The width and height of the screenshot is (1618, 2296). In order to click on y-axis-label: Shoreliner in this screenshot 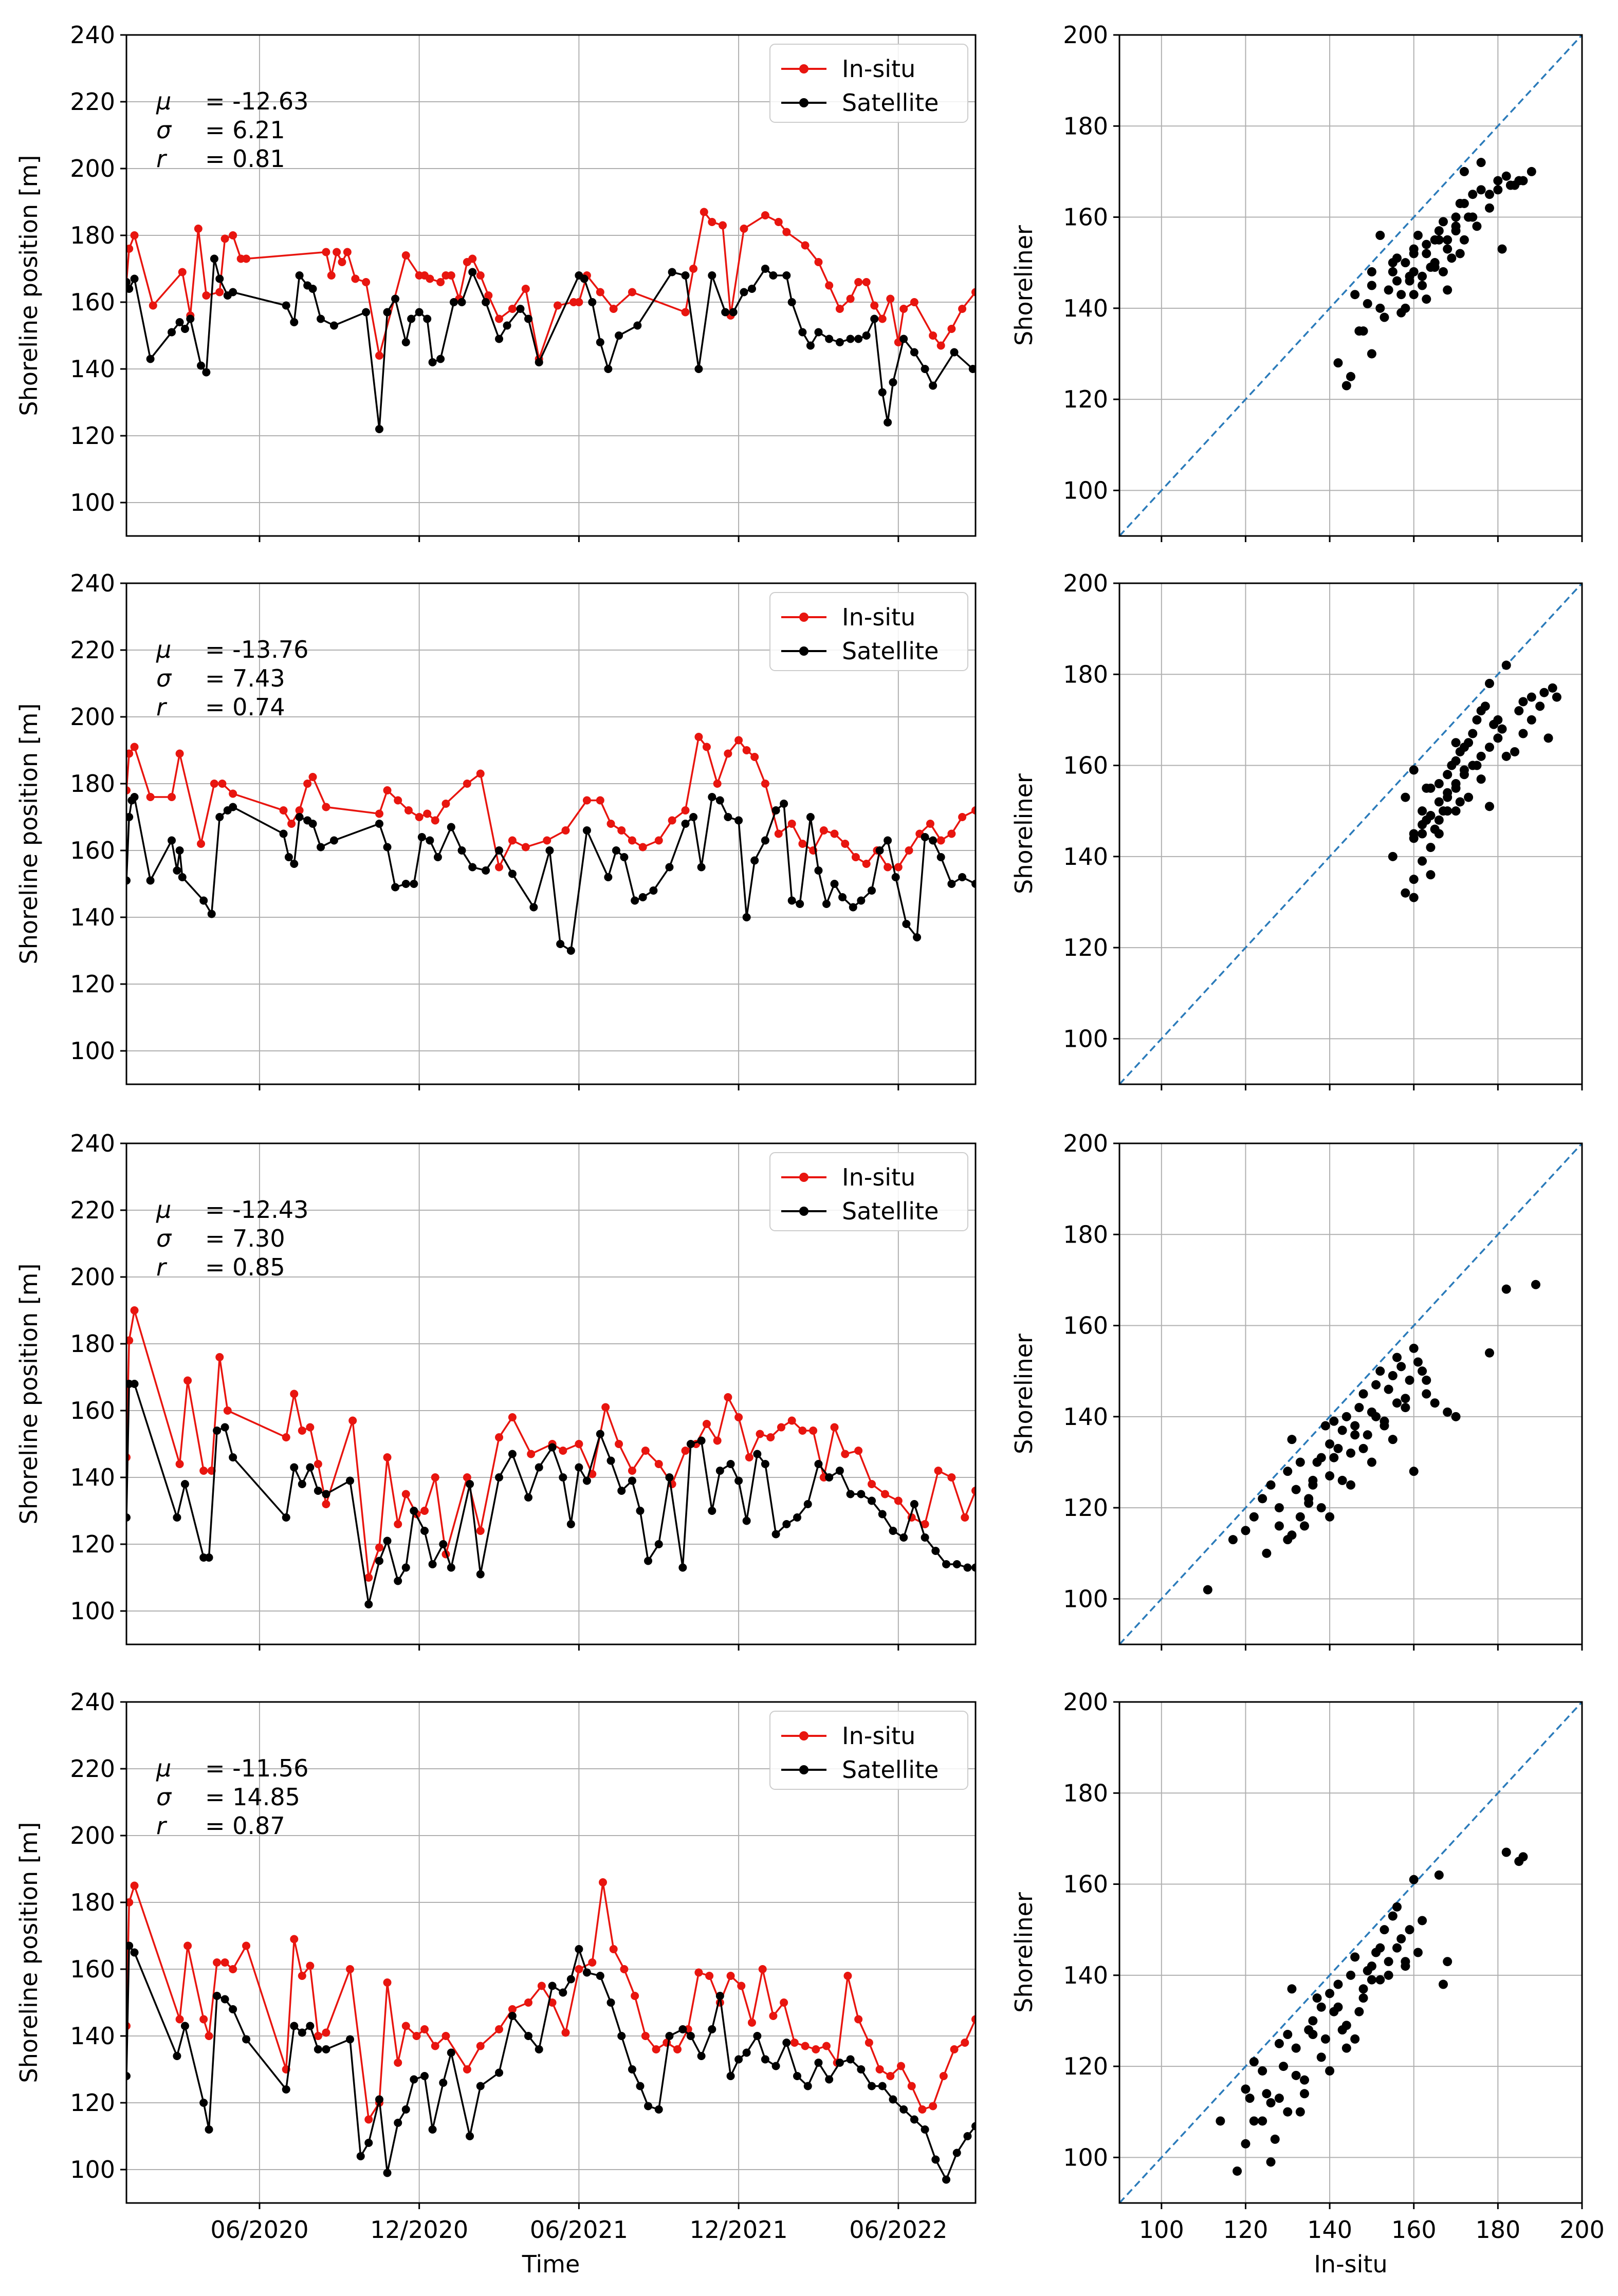, I will do `click(1024, 1953)`.